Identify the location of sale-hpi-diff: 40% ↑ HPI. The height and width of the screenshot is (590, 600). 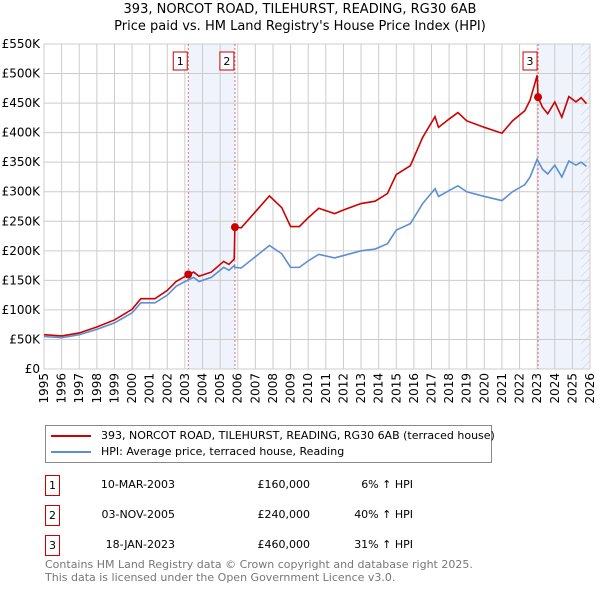
(383, 514).